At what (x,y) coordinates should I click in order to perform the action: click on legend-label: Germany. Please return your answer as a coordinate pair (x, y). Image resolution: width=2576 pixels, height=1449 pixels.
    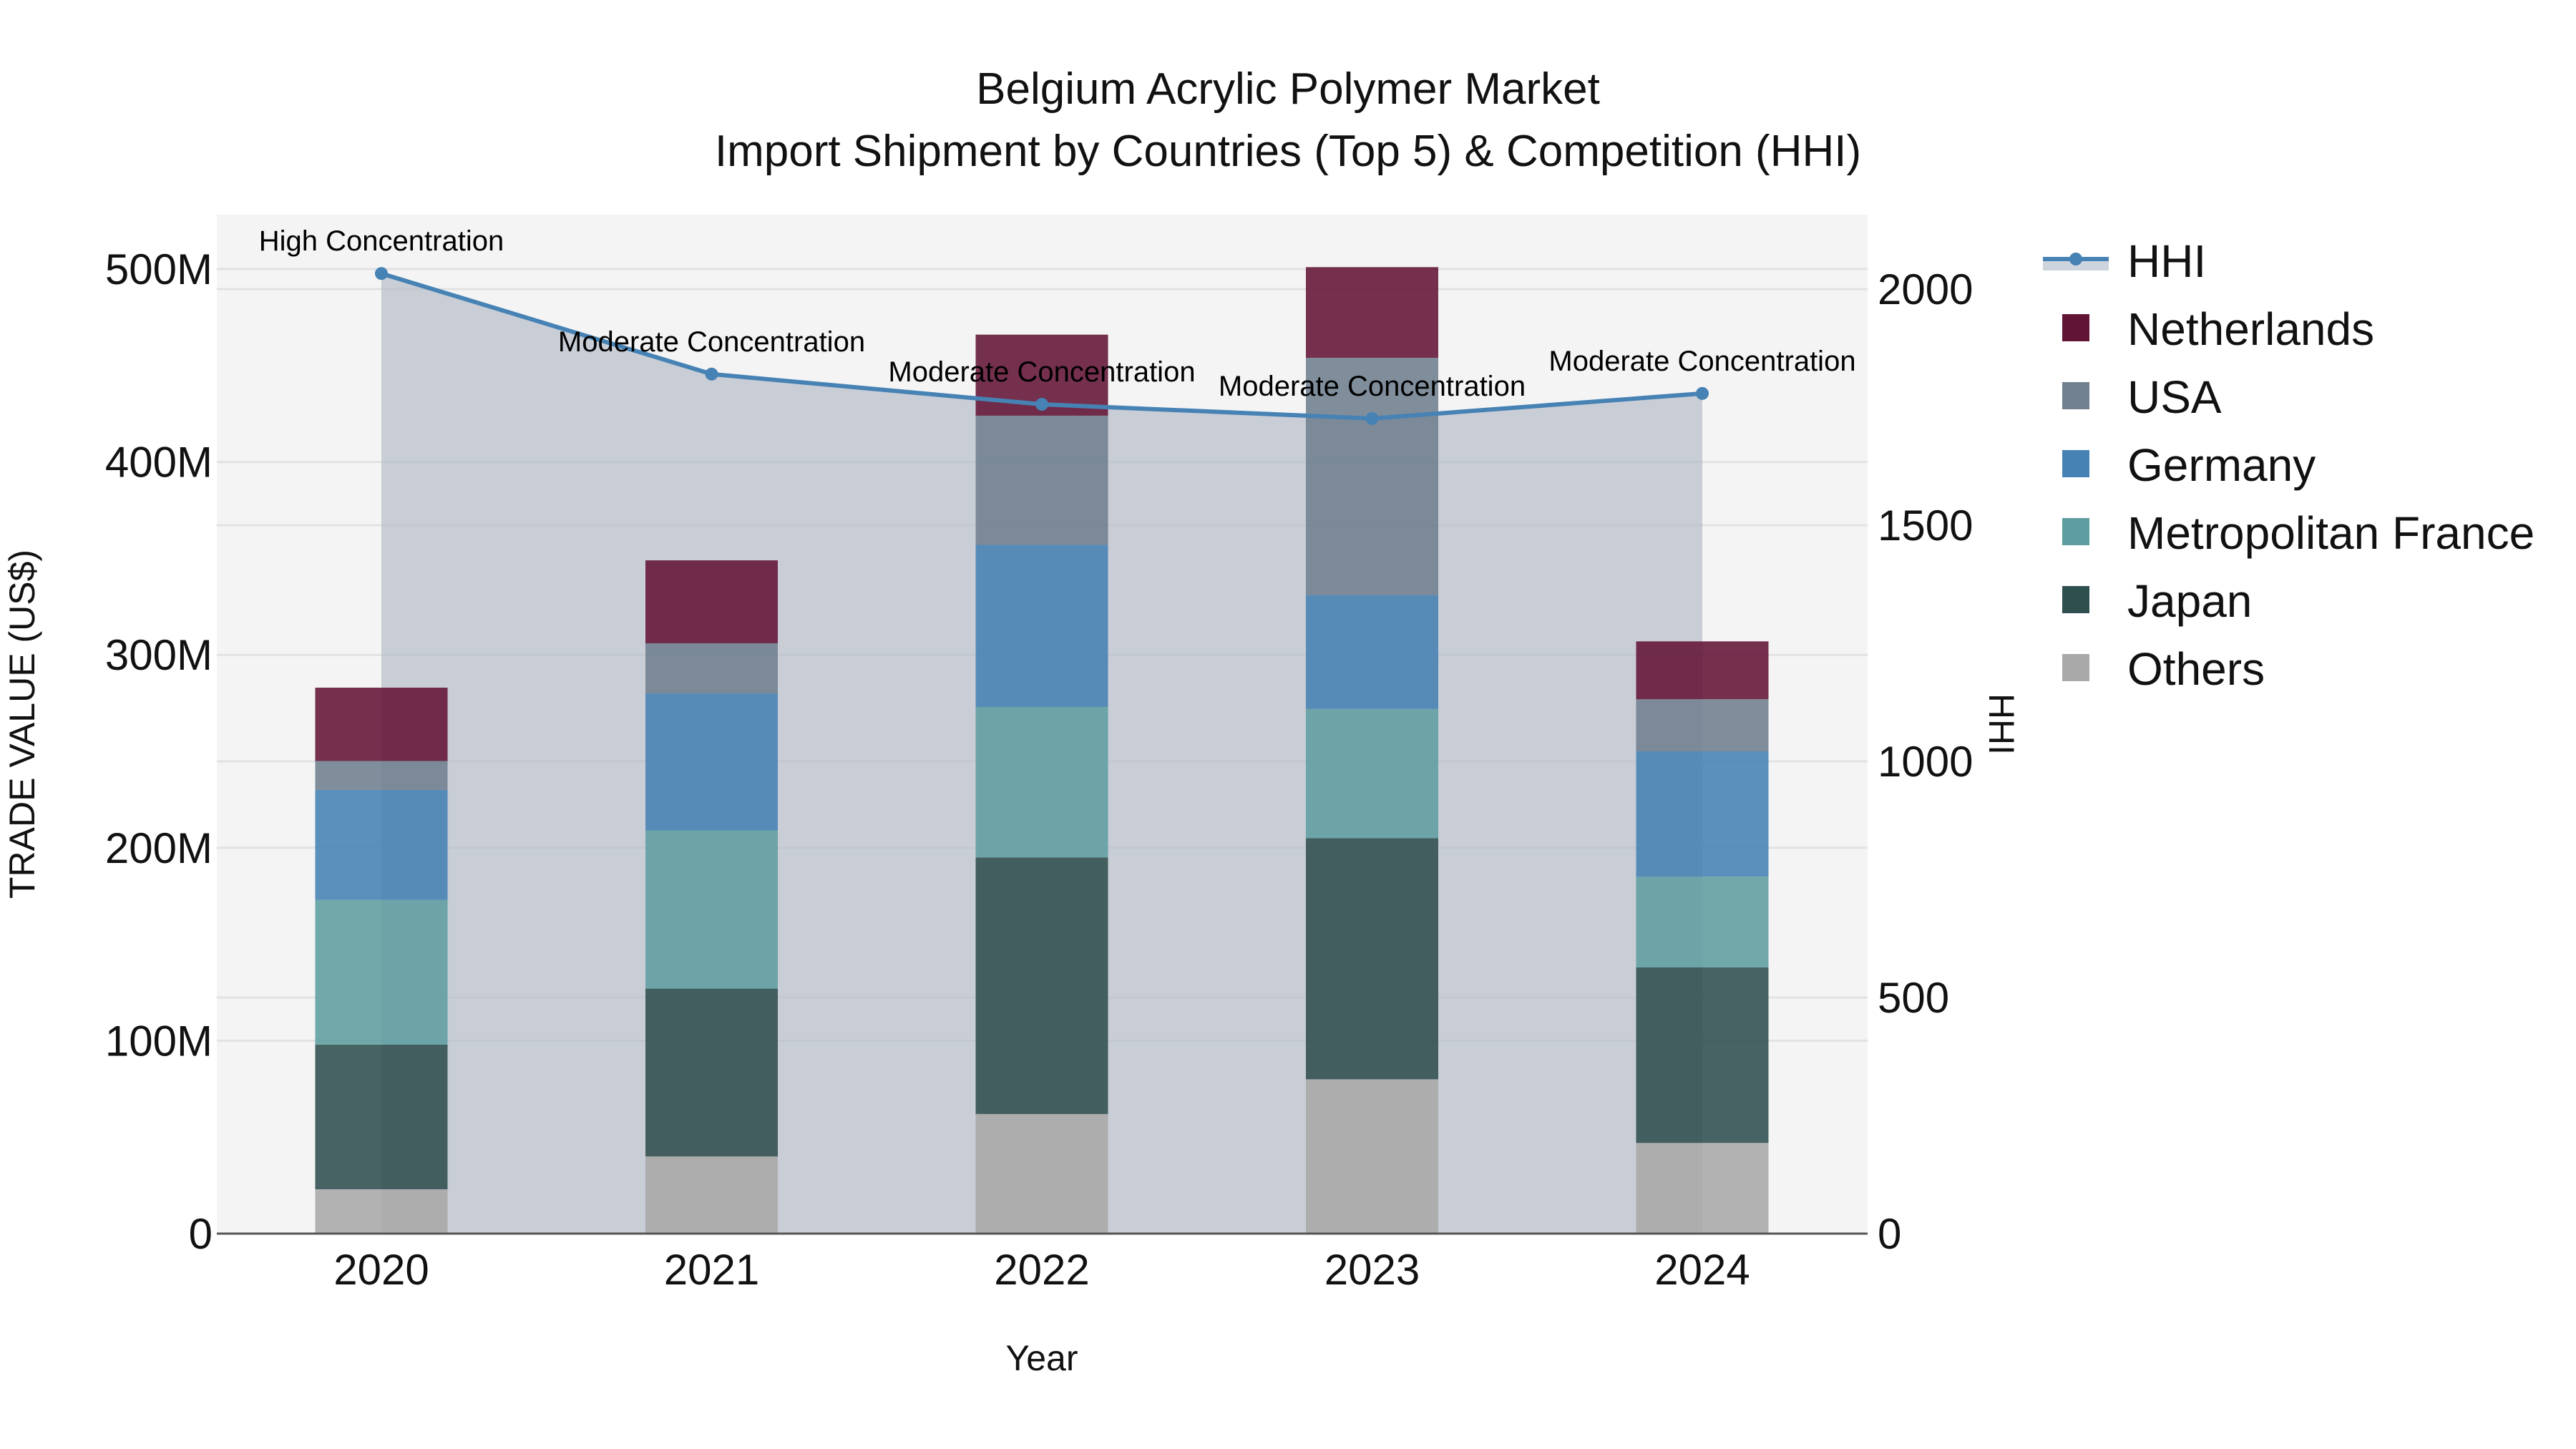
    Looking at the image, I should click on (2221, 465).